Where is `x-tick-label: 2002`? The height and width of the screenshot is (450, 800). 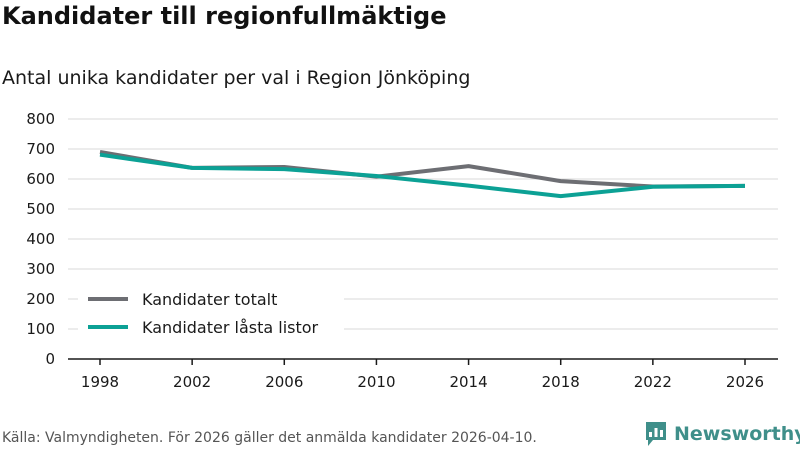 x-tick-label: 2002 is located at coordinates (192, 382).